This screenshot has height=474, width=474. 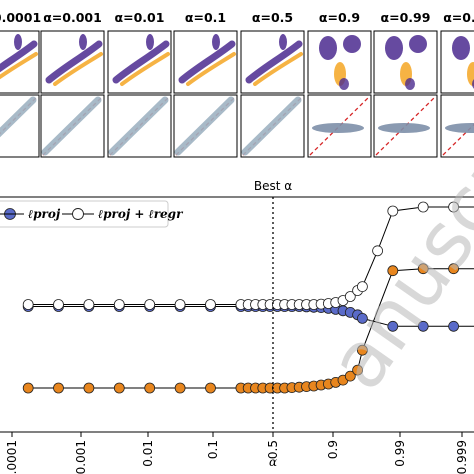 I want to click on alpha-panel-label: α=0.9, so click(x=339, y=17).